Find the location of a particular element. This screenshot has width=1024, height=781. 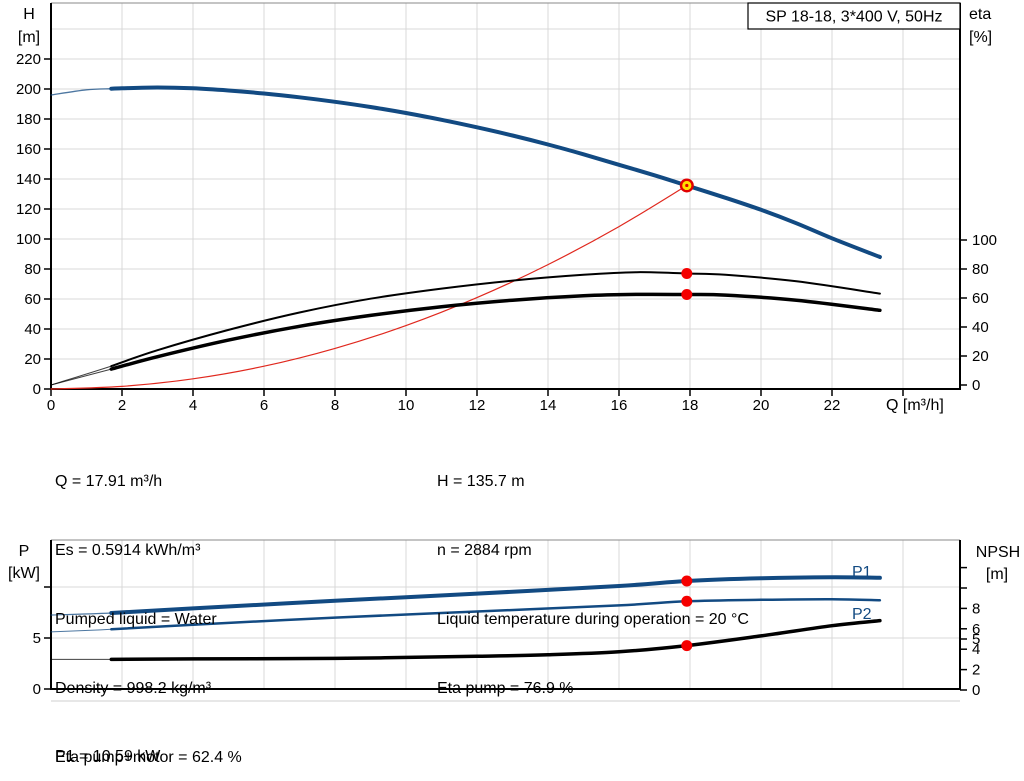

right-tick-label: 6 is located at coordinates (976, 629).